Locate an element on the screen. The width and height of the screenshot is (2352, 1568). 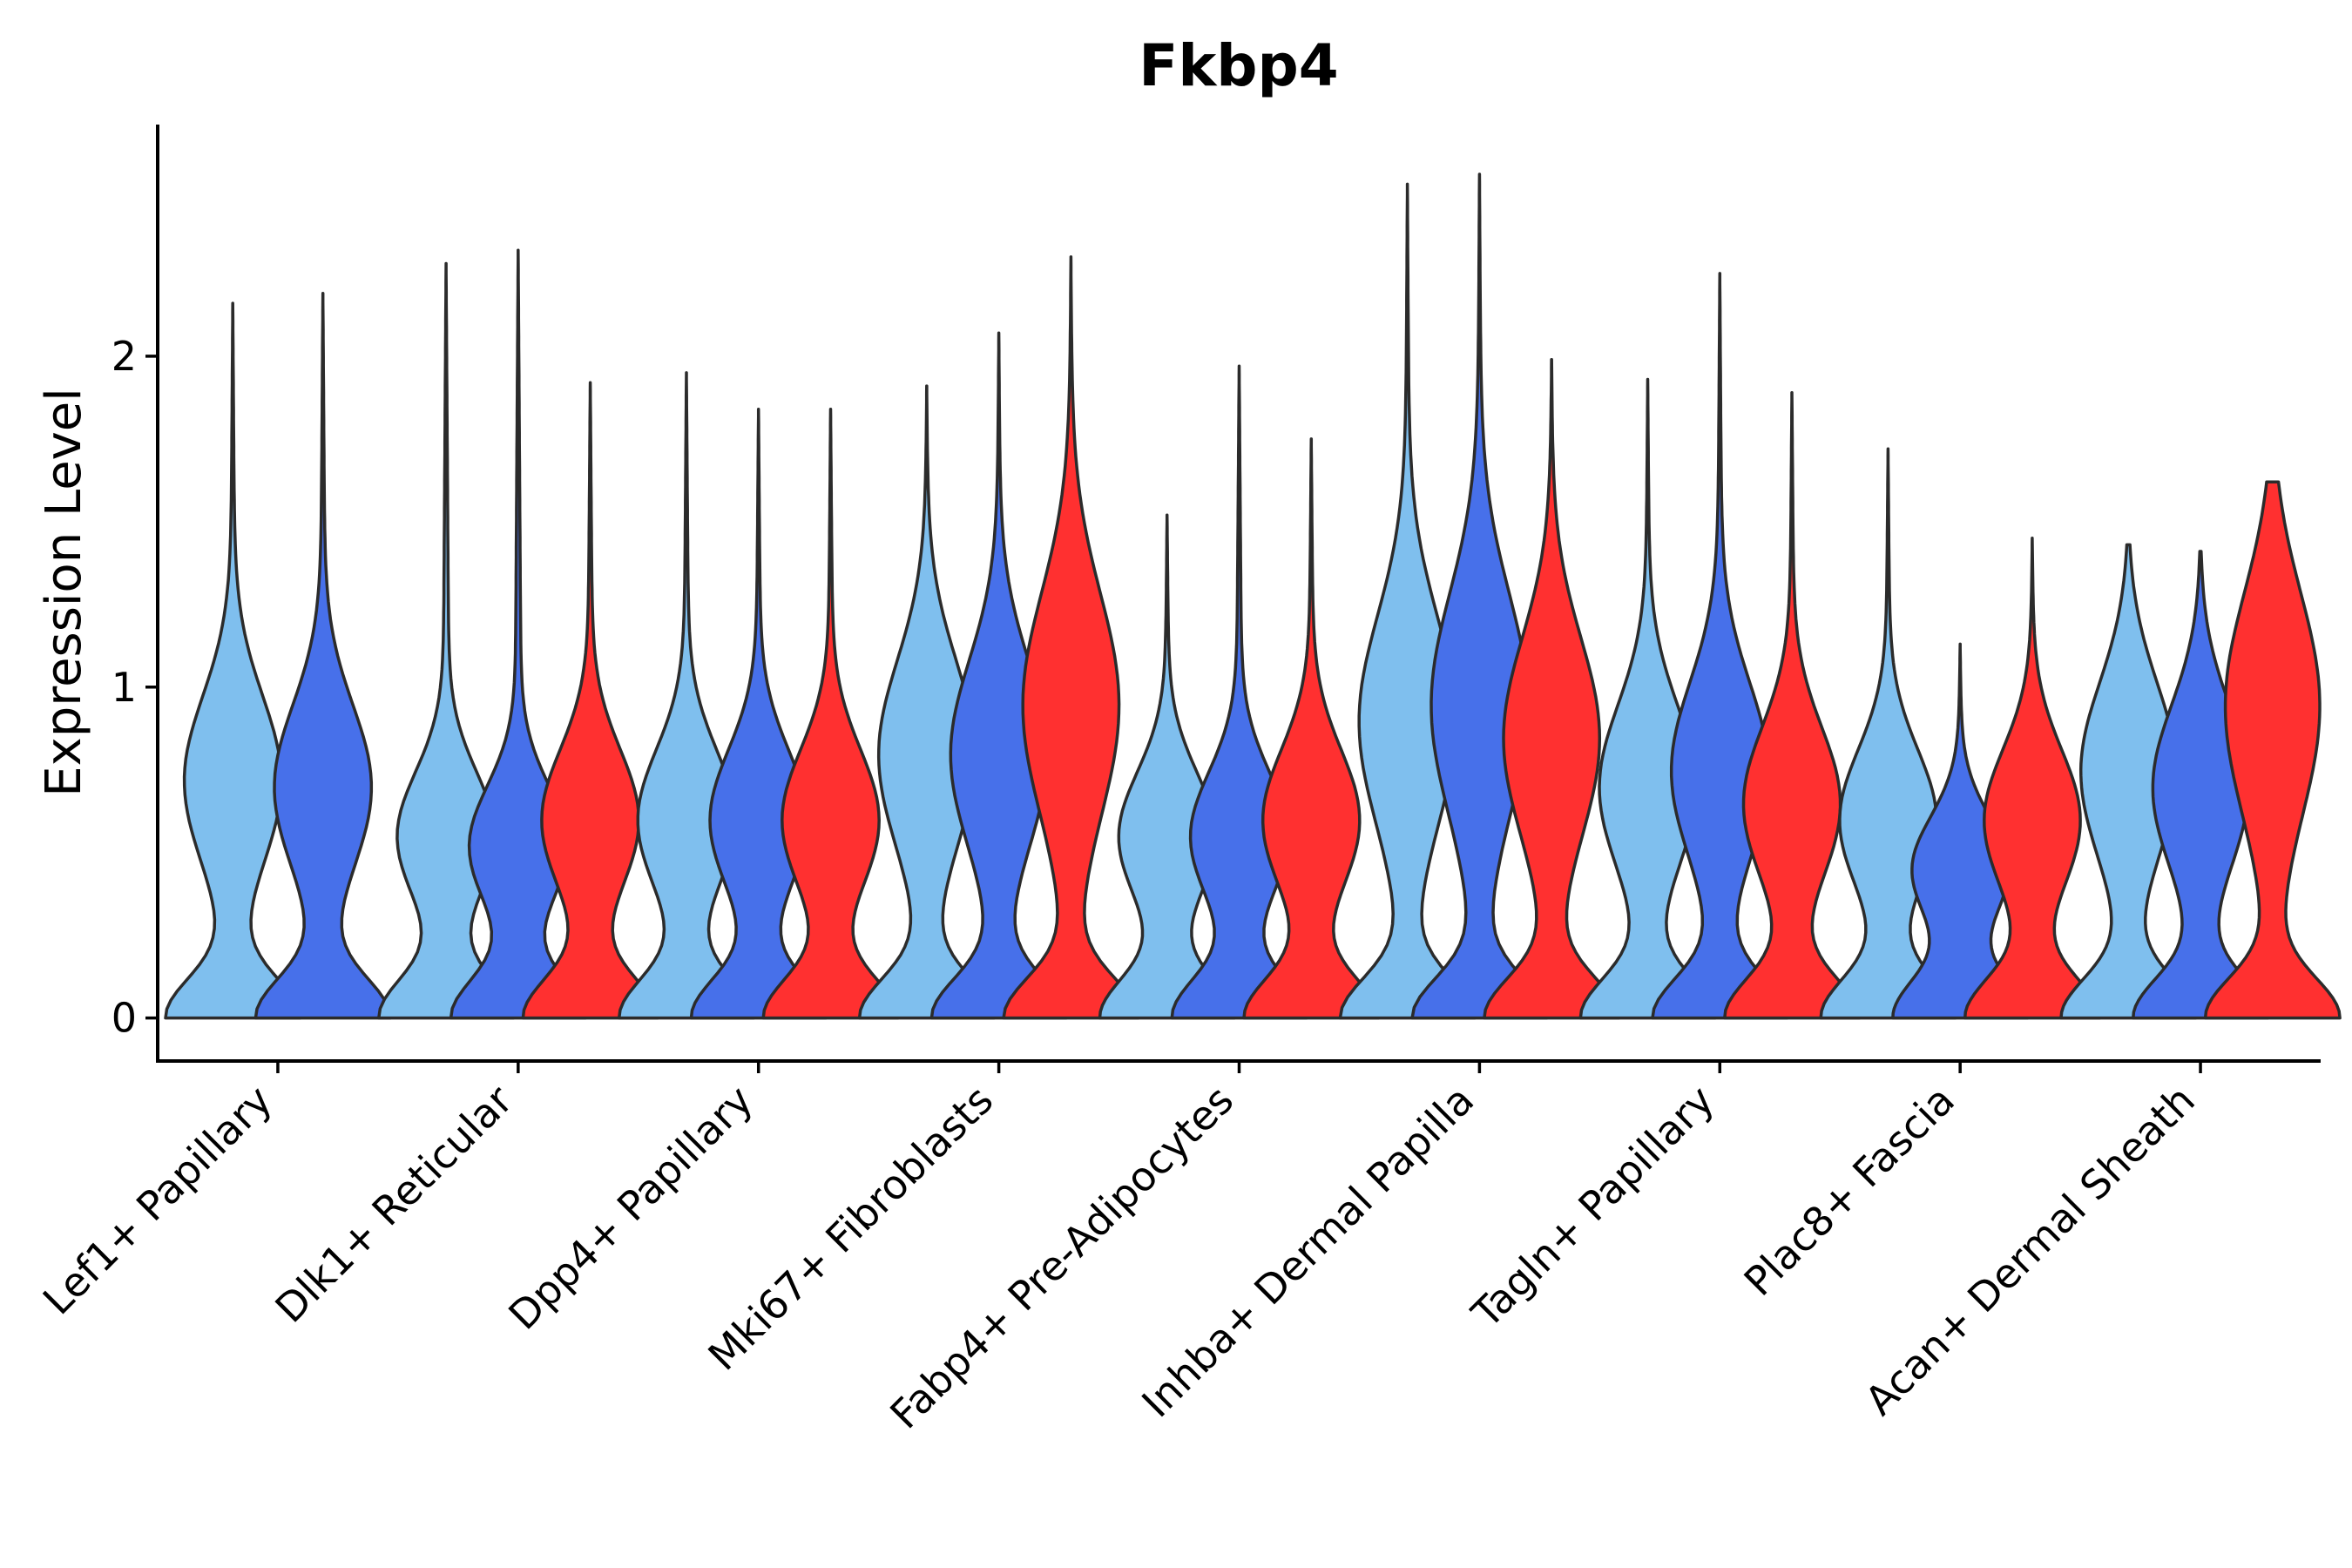
x-tick-label: Tagln+ Papillary is located at coordinates (1592, 1207).